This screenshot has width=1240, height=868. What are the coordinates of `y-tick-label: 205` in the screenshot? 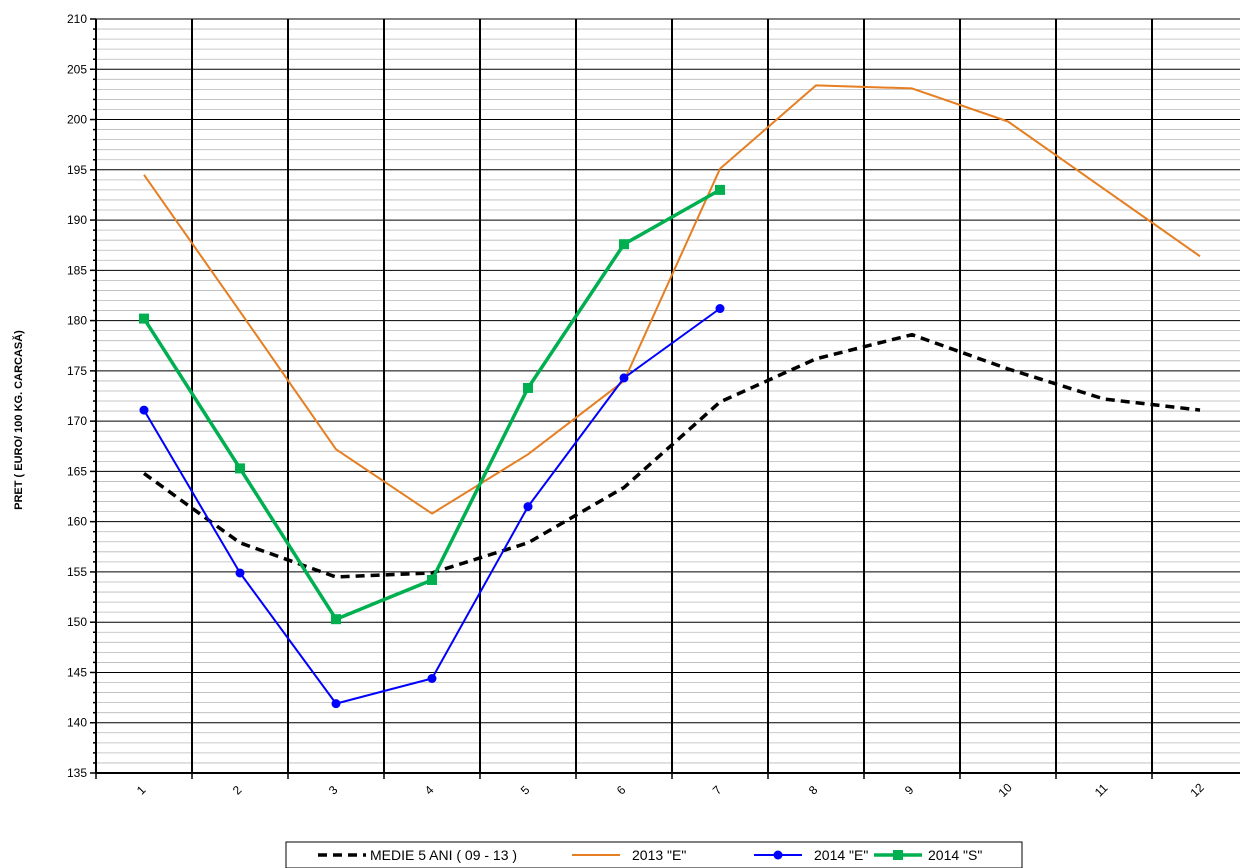 It's located at (77, 69).